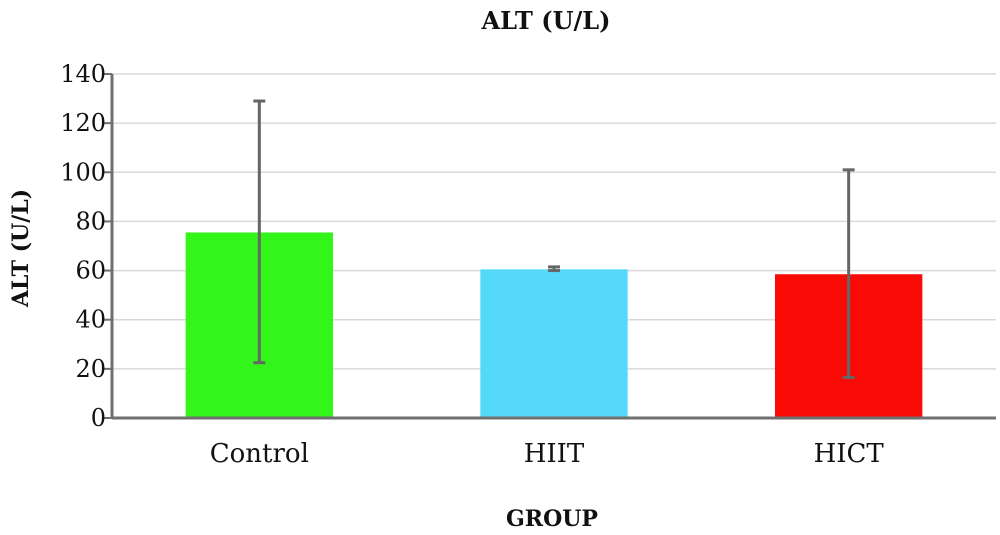 Image resolution: width=1000 pixels, height=535 pixels. What do you see at coordinates (90, 271) in the screenshot?
I see `y-tick-label: 60` at bounding box center [90, 271].